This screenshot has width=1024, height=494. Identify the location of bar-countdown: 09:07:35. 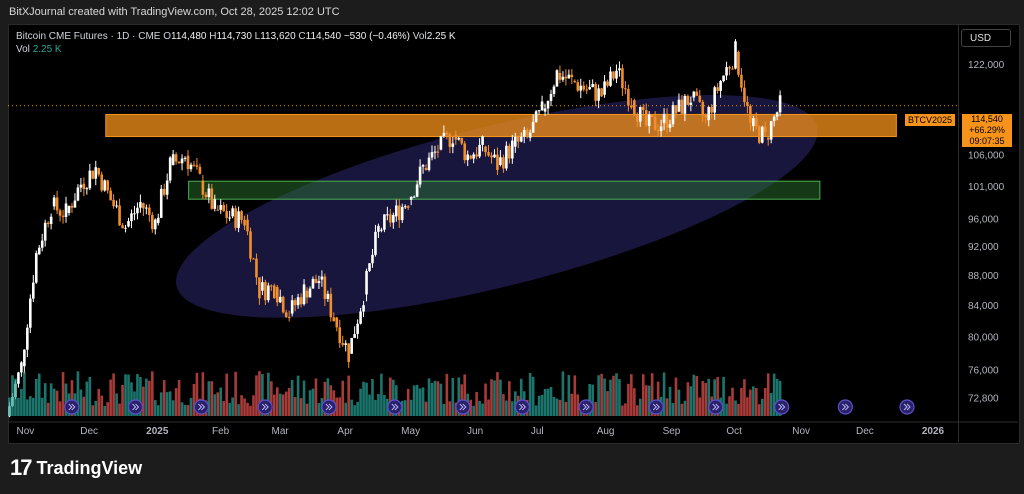
(987, 141).